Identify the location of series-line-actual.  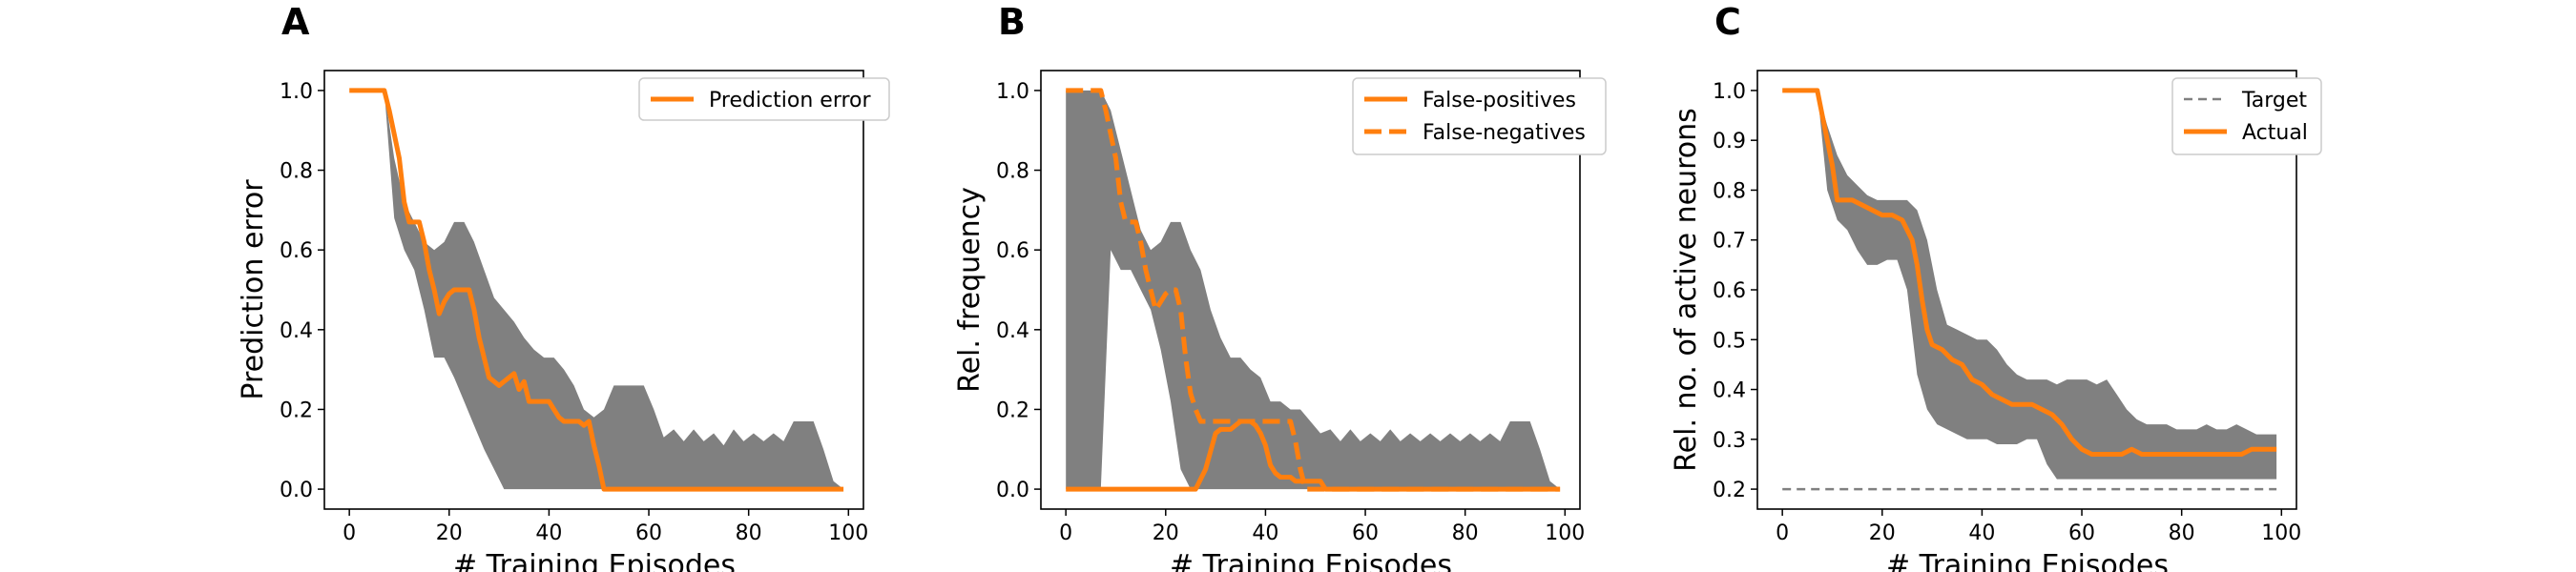
(2029, 272).